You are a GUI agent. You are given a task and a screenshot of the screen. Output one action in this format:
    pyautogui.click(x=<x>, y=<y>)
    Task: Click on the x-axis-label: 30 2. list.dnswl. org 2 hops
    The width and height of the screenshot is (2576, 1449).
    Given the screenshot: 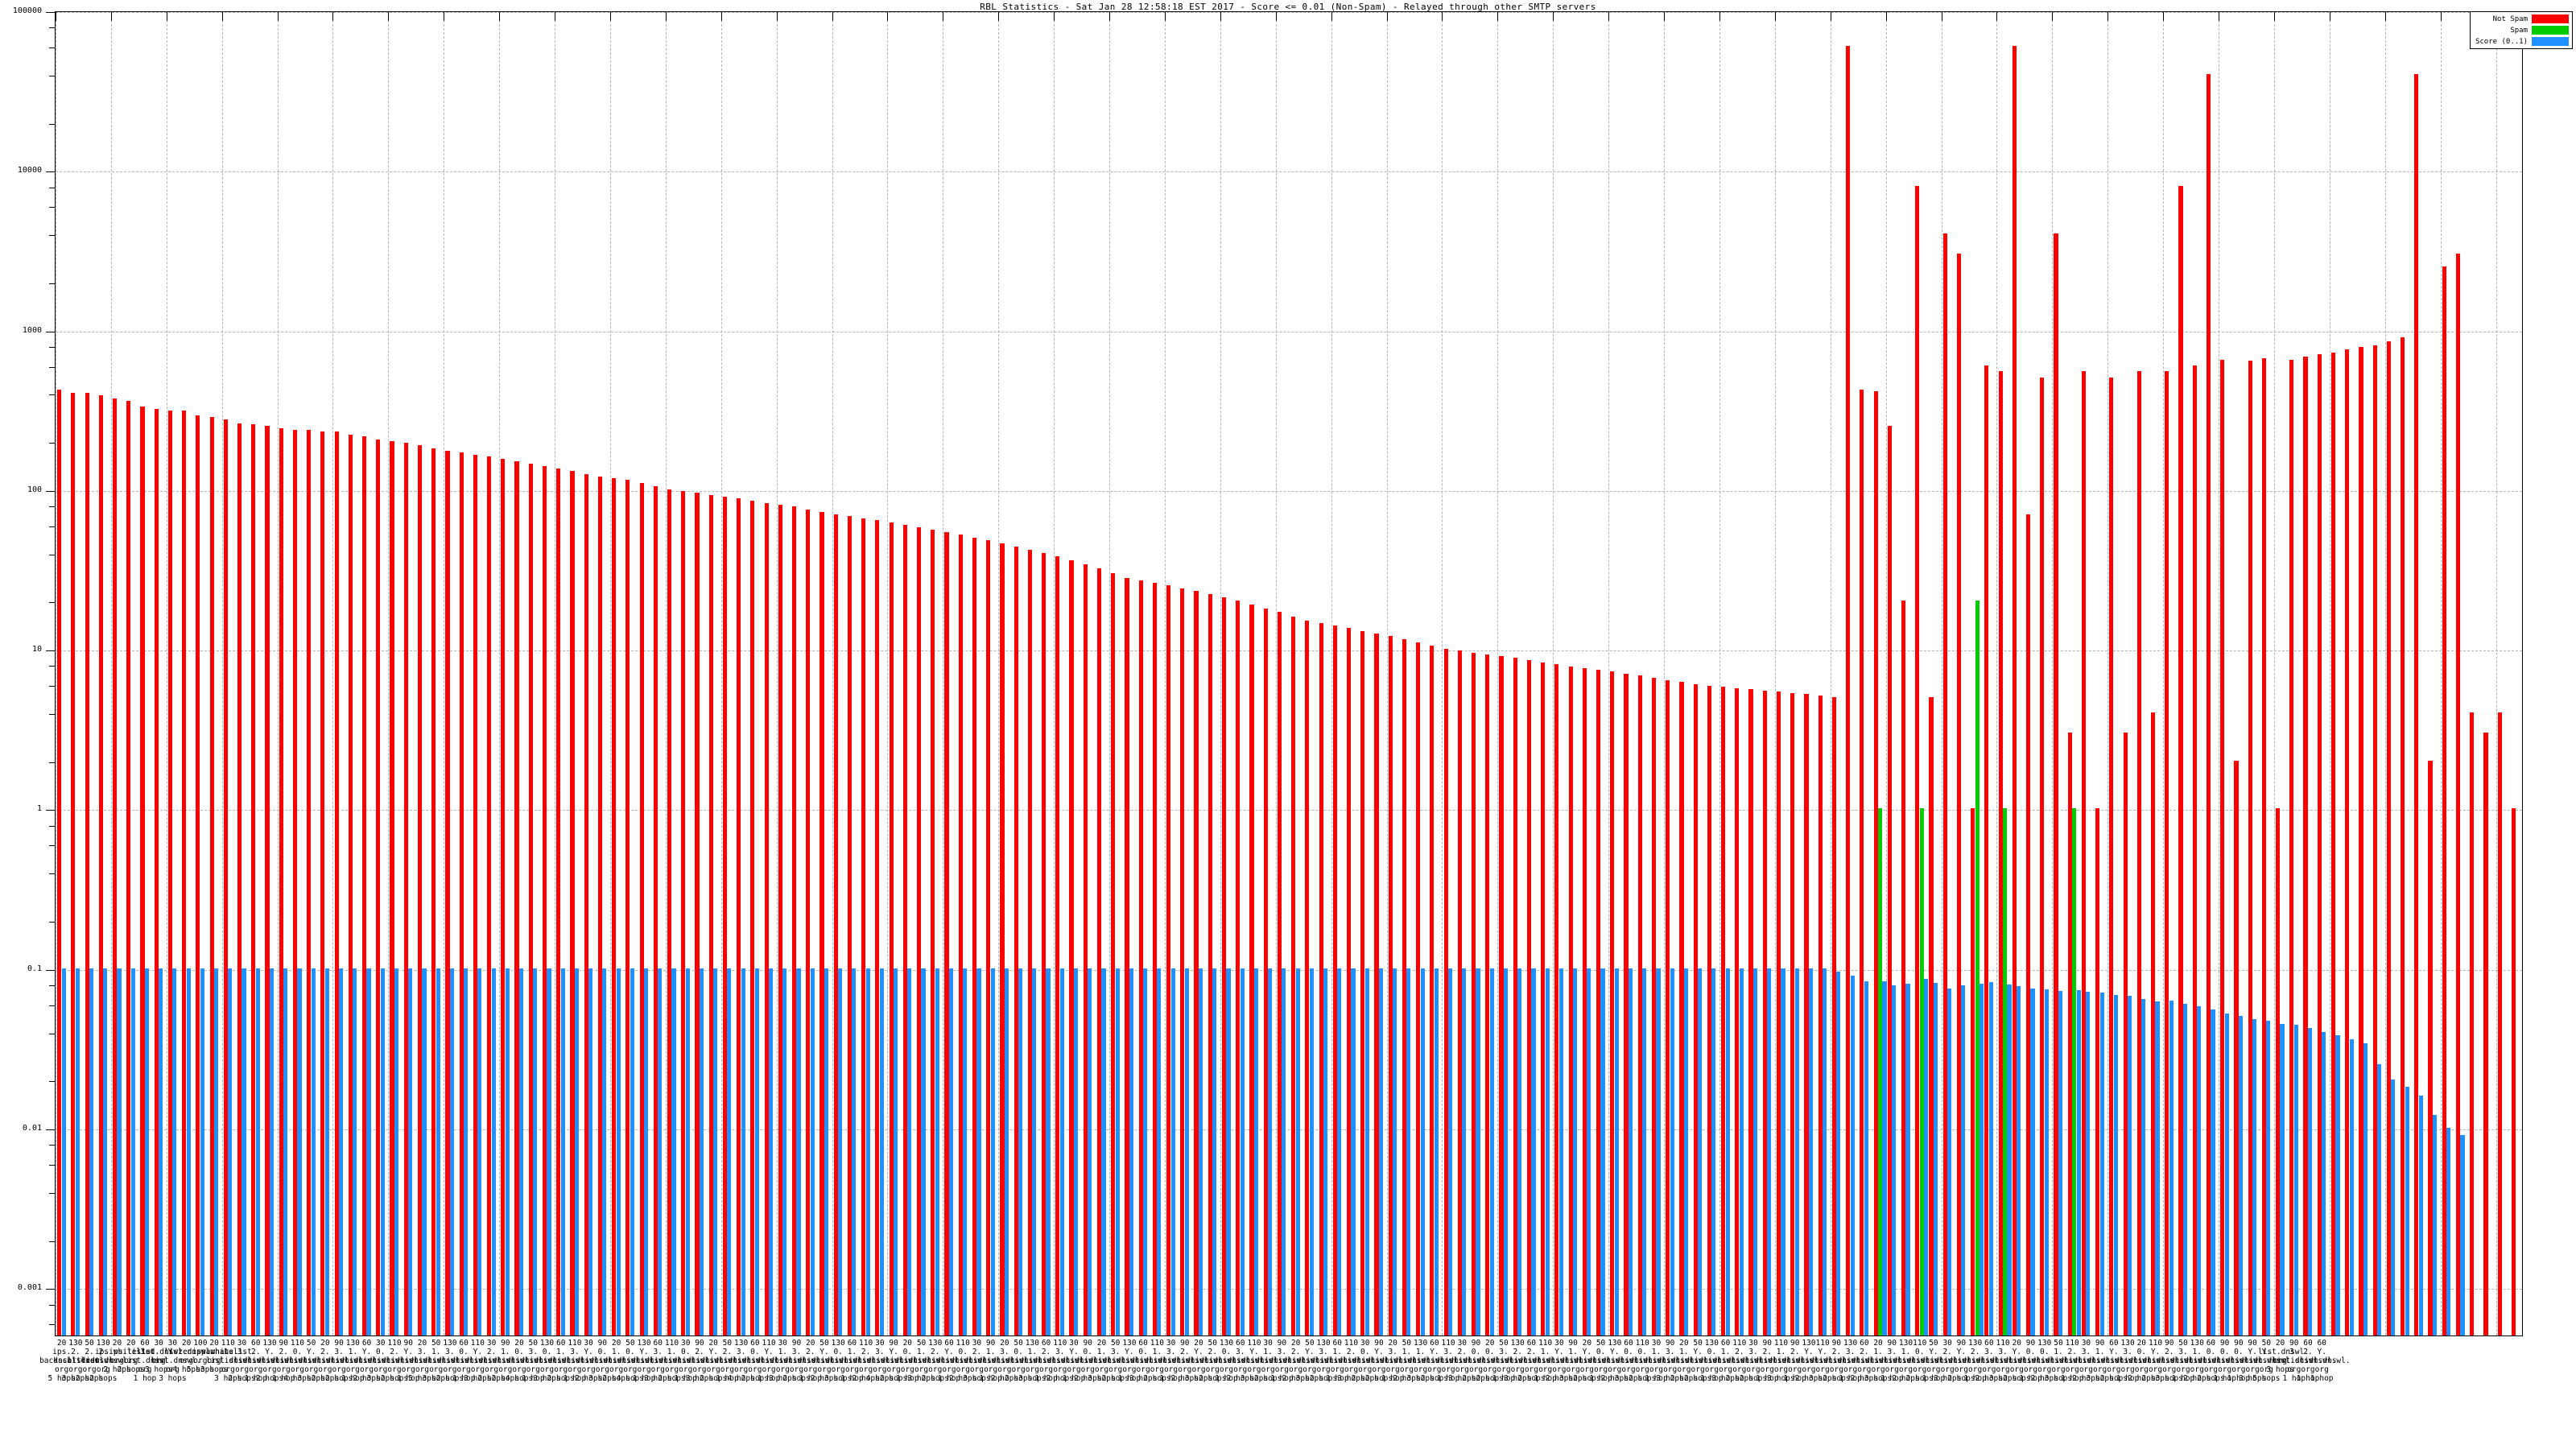 What is the action you would take?
    pyautogui.click(x=494, y=1361)
    